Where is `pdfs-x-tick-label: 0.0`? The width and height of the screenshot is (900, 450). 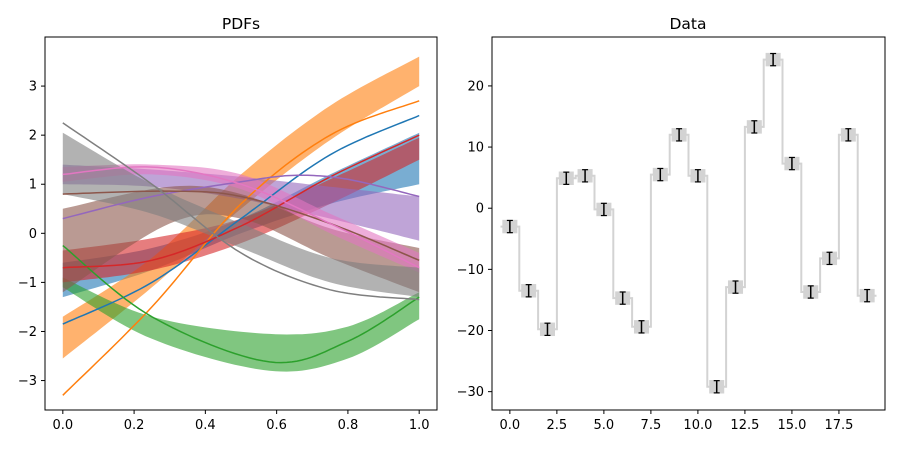 pdfs-x-tick-label: 0.0 is located at coordinates (62, 425).